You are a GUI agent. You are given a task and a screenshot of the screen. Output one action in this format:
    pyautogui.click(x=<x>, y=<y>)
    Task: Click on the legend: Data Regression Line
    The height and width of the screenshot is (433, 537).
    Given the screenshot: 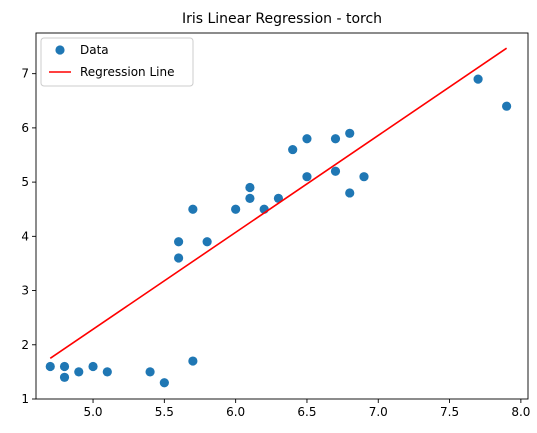 What is the action you would take?
    pyautogui.click(x=117, y=62)
    